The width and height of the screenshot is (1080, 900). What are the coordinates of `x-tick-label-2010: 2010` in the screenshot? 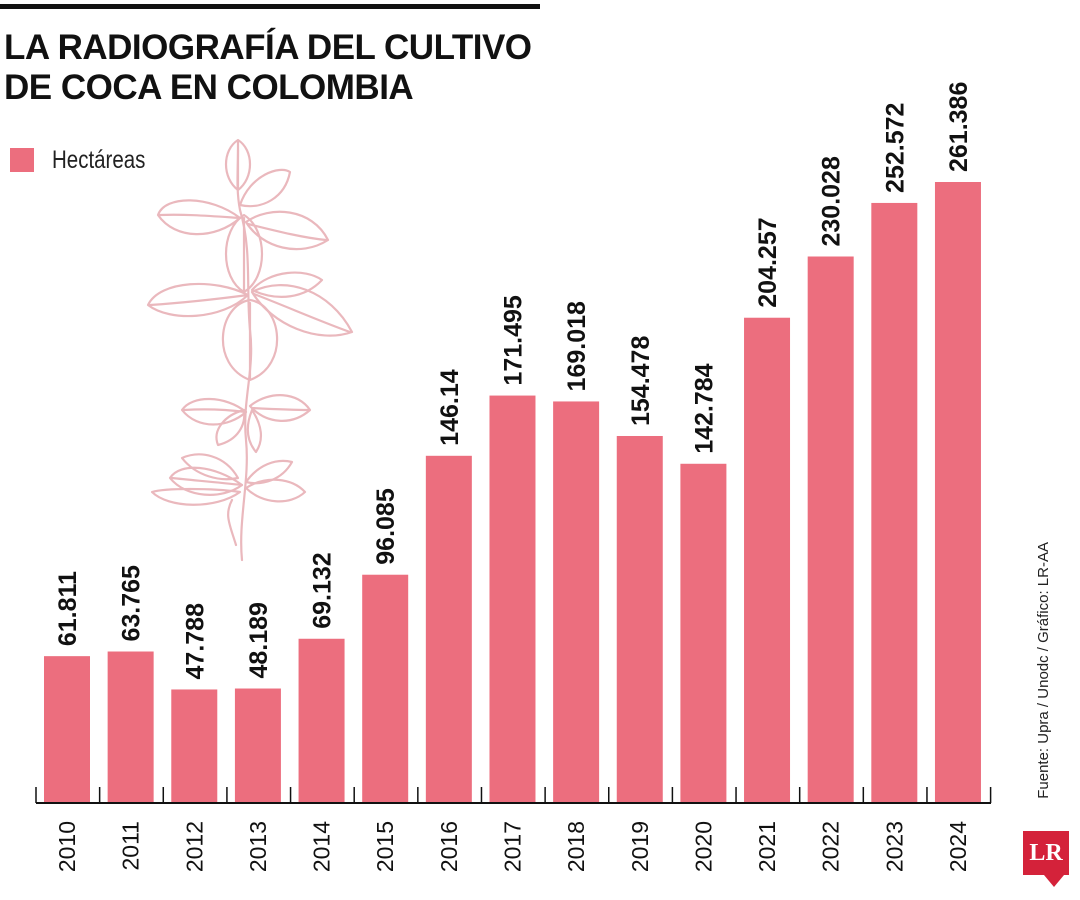 It's located at (67, 846).